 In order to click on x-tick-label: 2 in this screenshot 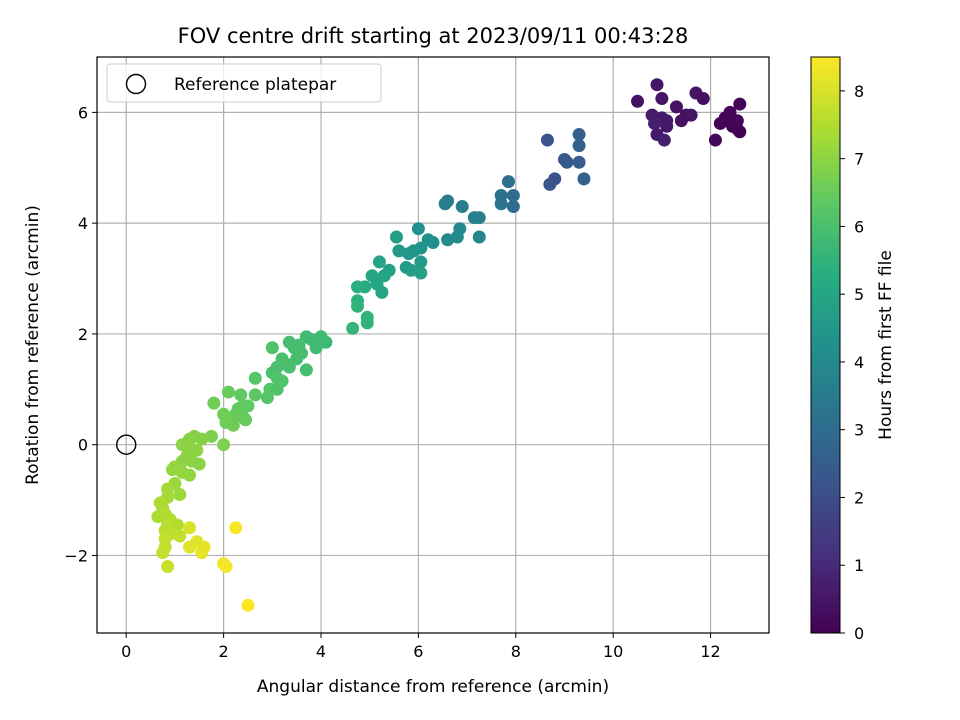, I will do `click(224, 651)`.